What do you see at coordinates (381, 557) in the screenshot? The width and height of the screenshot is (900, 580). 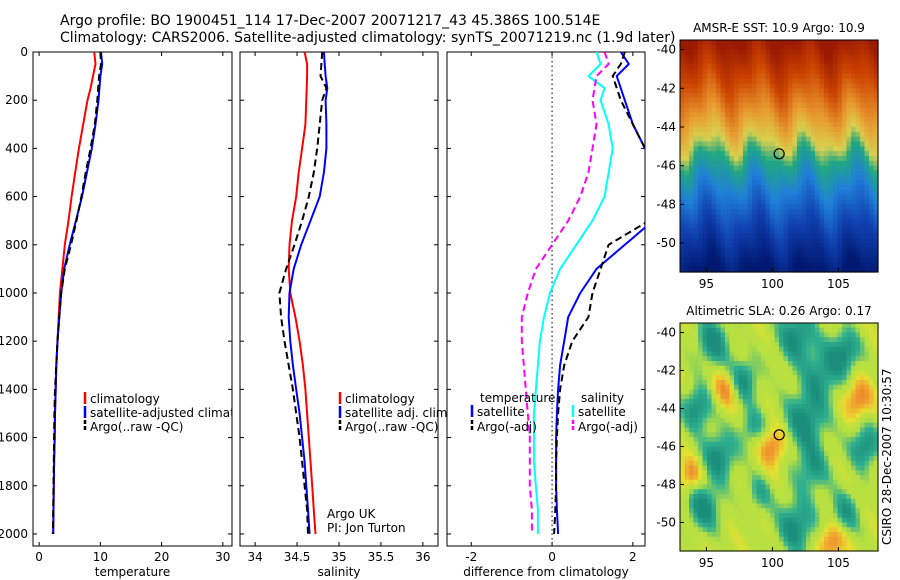 I see `x-tick-label: 35.5` at bounding box center [381, 557].